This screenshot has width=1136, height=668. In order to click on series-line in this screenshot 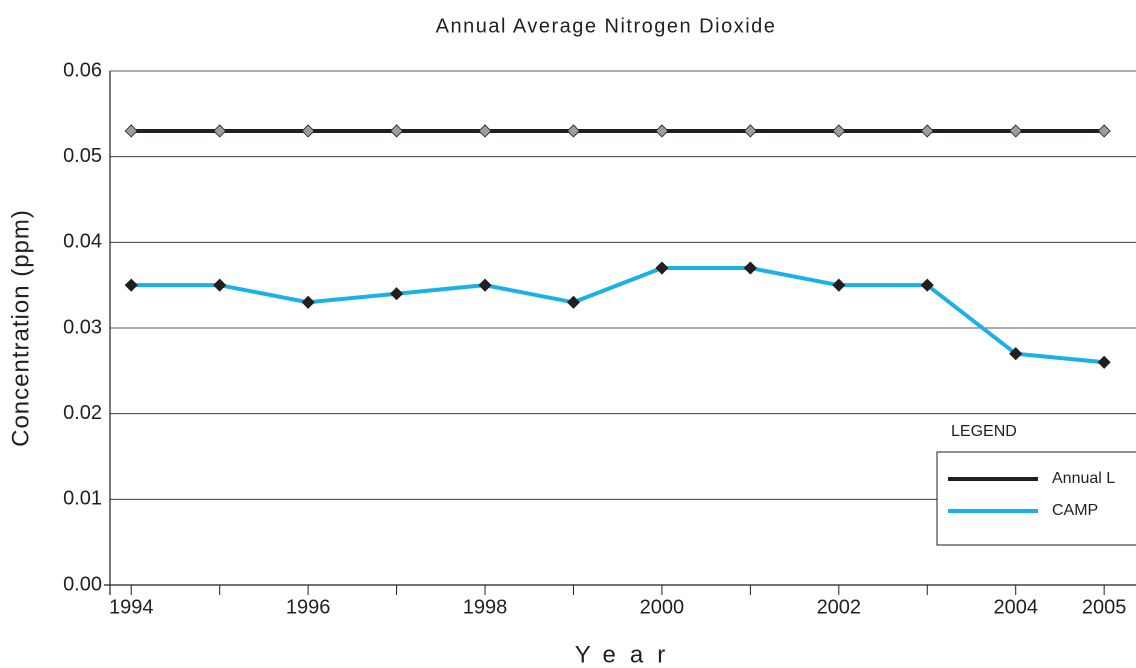, I will do `click(618, 315)`.